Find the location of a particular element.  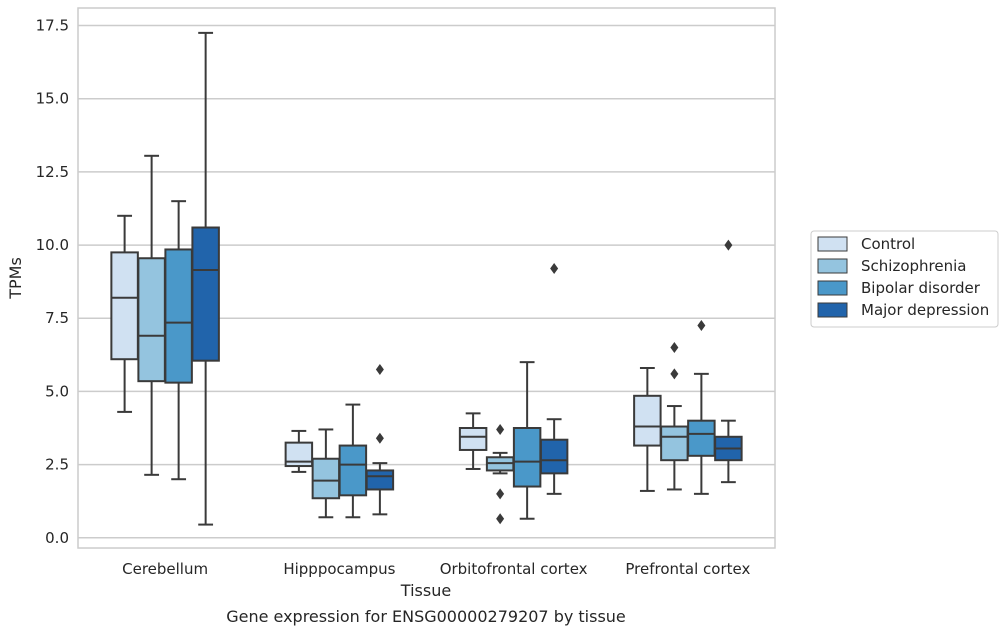

legend-label: Control is located at coordinates (888, 244).